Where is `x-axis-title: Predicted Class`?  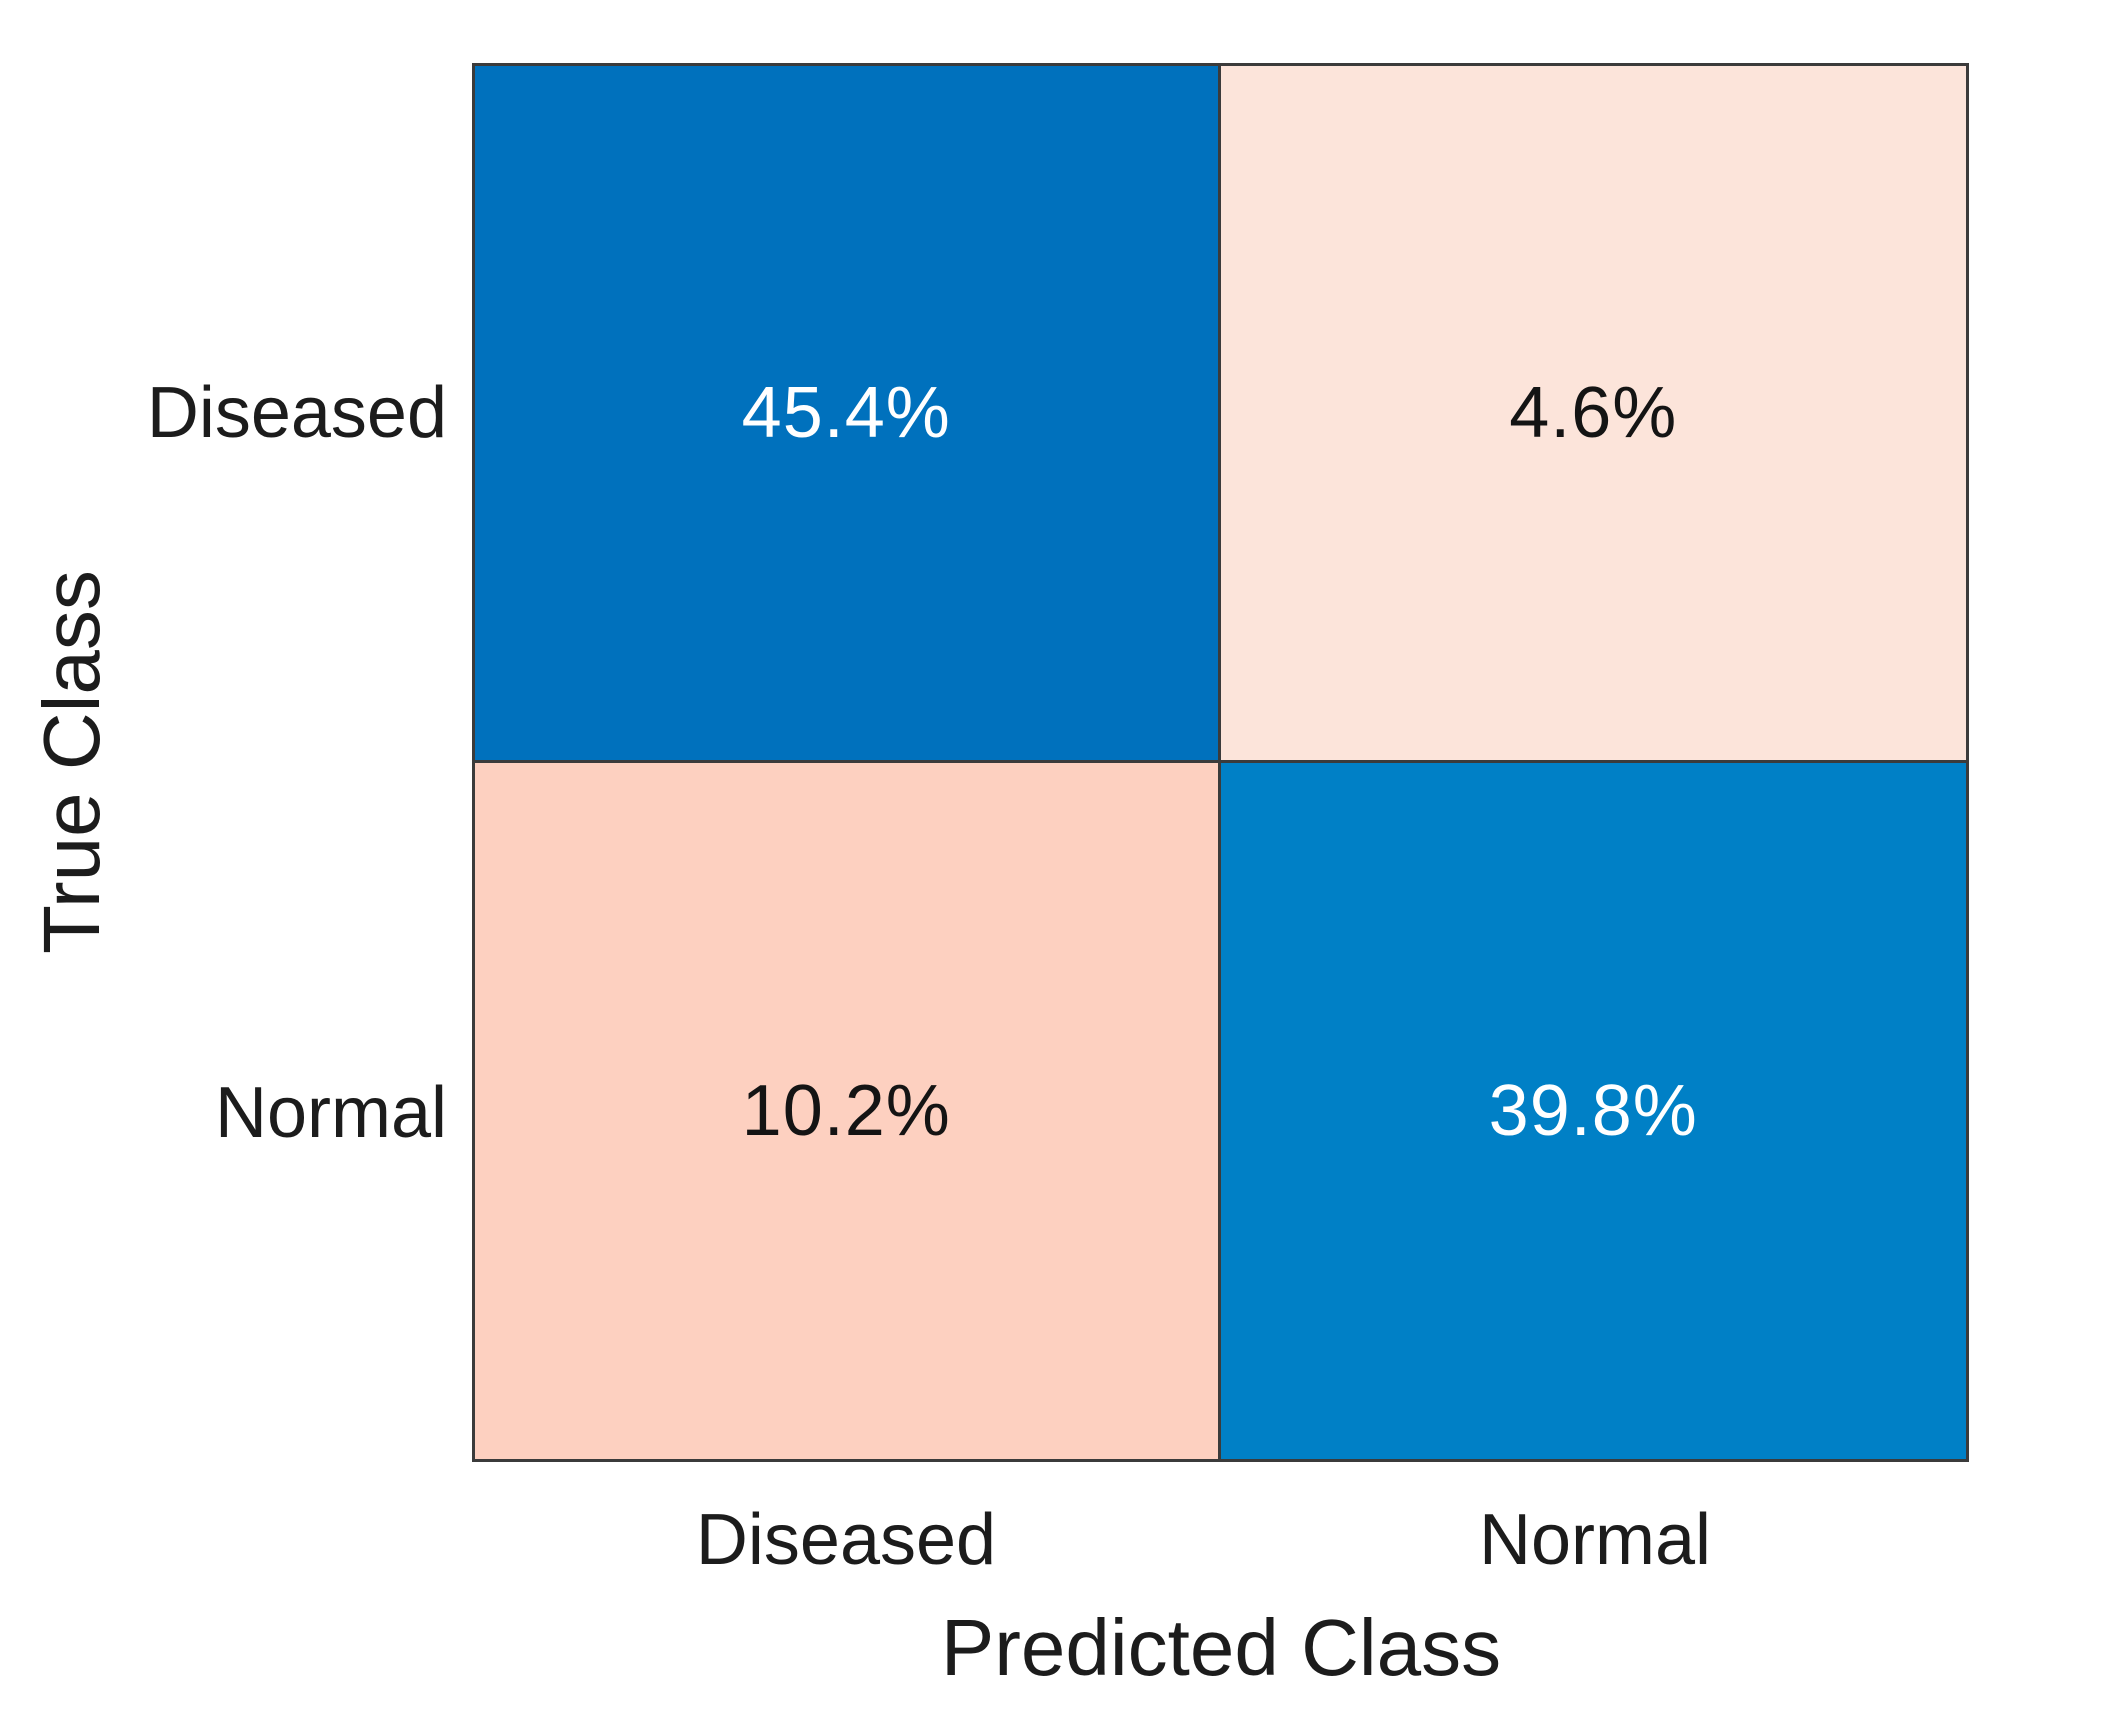 x-axis-title: Predicted Class is located at coordinates (1221, 1647).